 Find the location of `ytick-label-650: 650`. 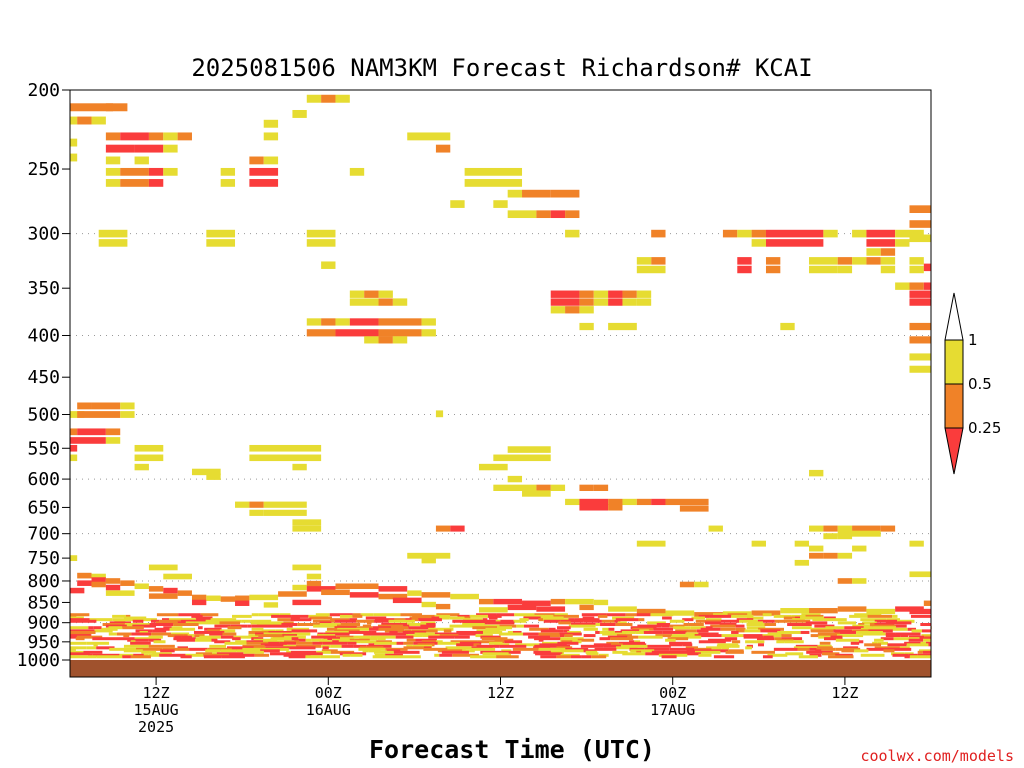

ytick-label-650: 650 is located at coordinates (43, 507).